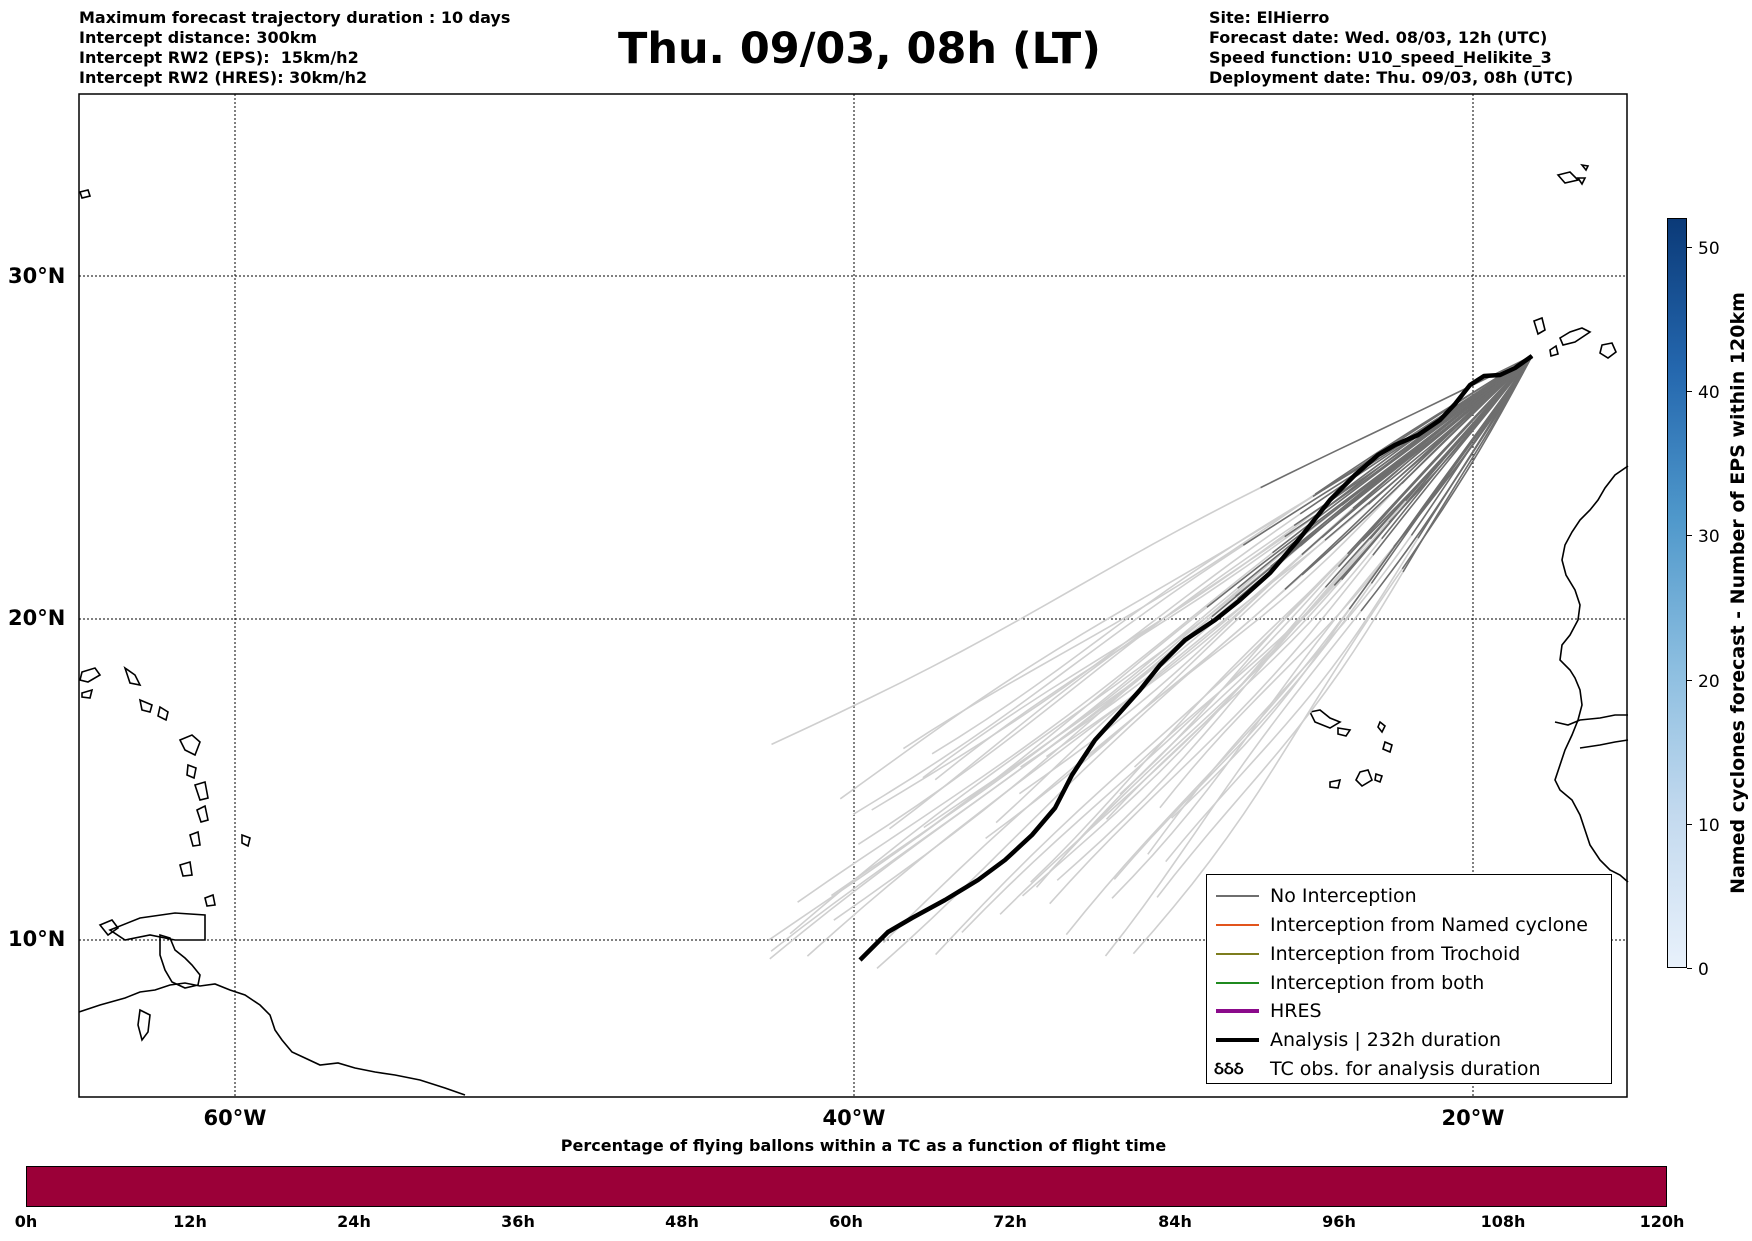 This screenshot has width=1752, height=1241. I want to click on legend-item: ઠઠઠ TC obs. for analysis duration, so click(1409, 1069).